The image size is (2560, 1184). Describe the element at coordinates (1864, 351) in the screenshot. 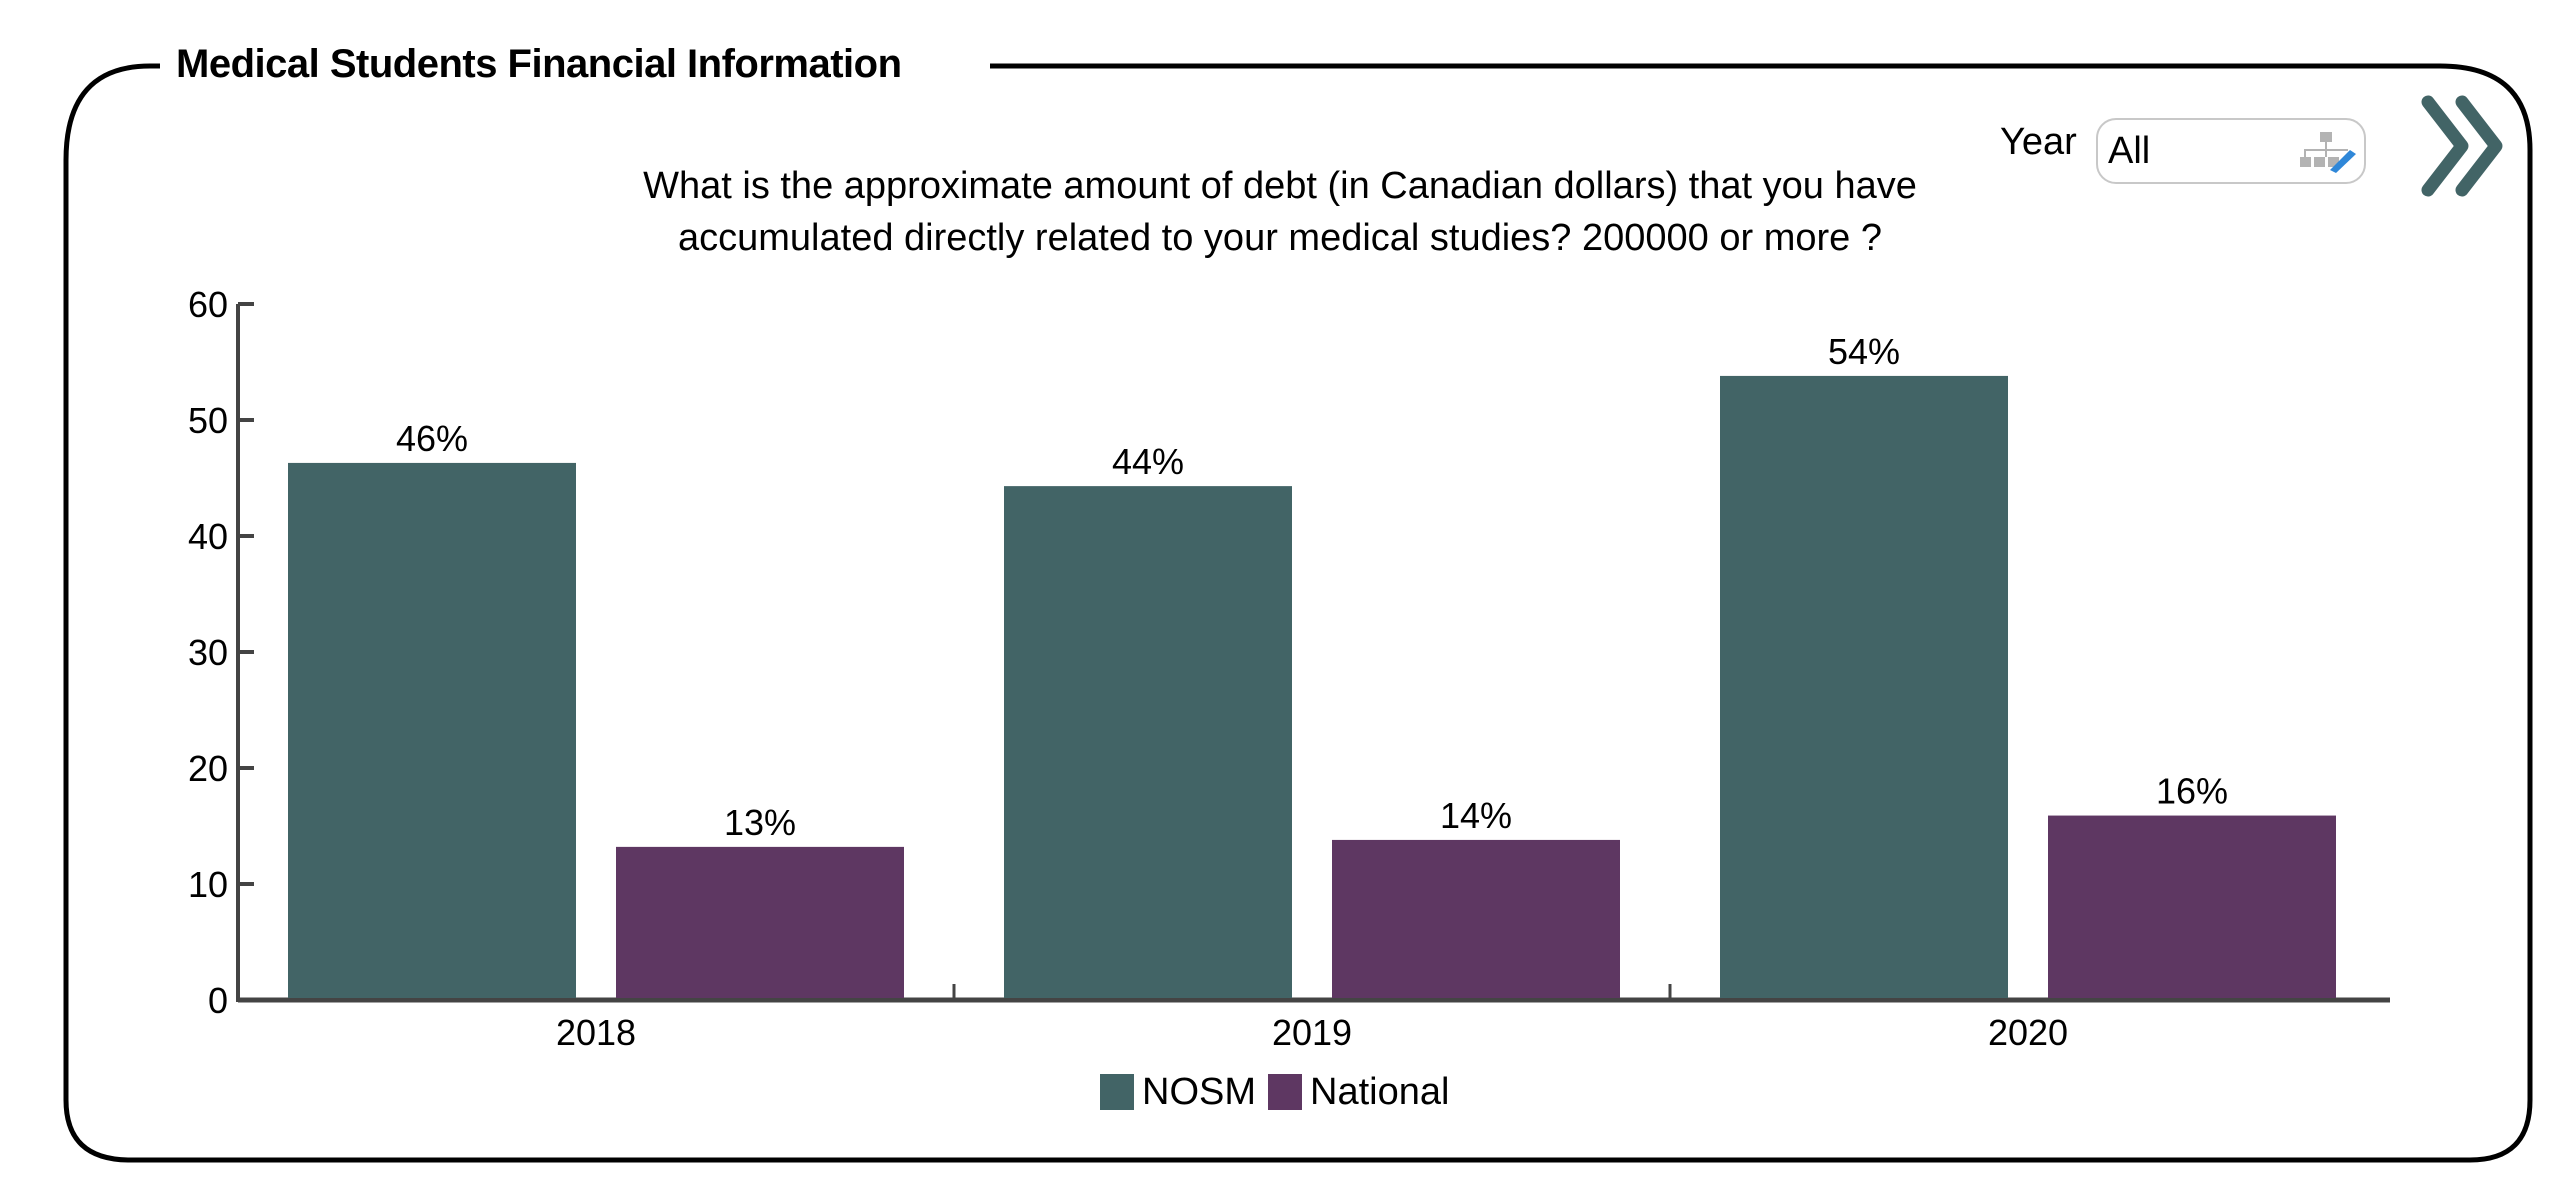

I see `data-label: 54%` at that location.